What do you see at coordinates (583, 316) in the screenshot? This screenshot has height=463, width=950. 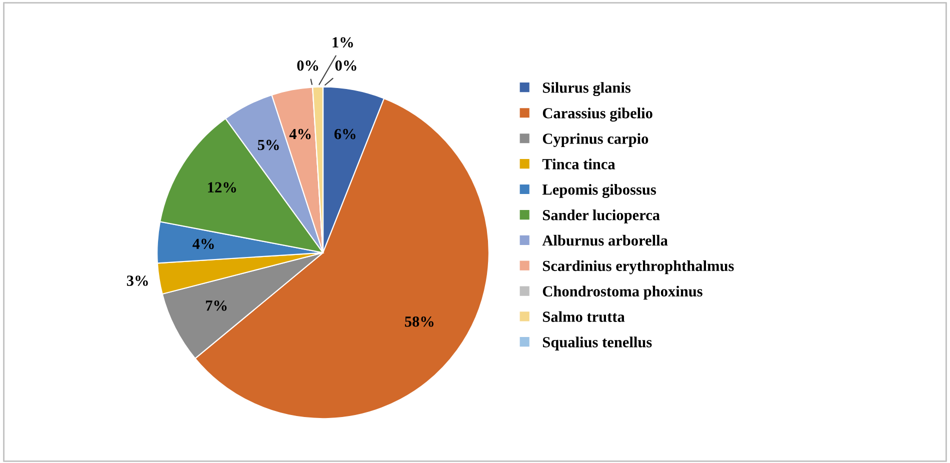 I see `legend-label: Salmo trutta` at bounding box center [583, 316].